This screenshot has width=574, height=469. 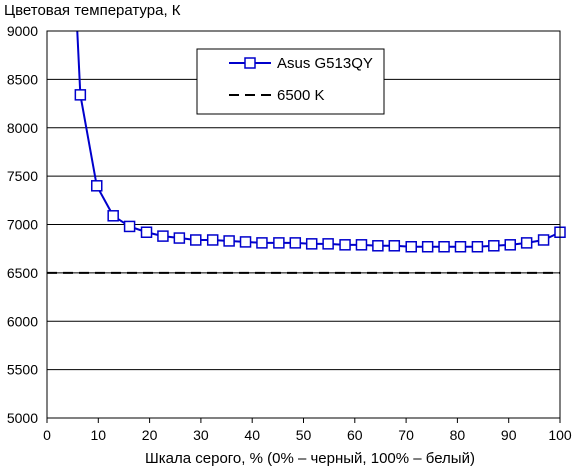 What do you see at coordinates (22, 418) in the screenshot?
I see `y-tick-label: 5000` at bounding box center [22, 418].